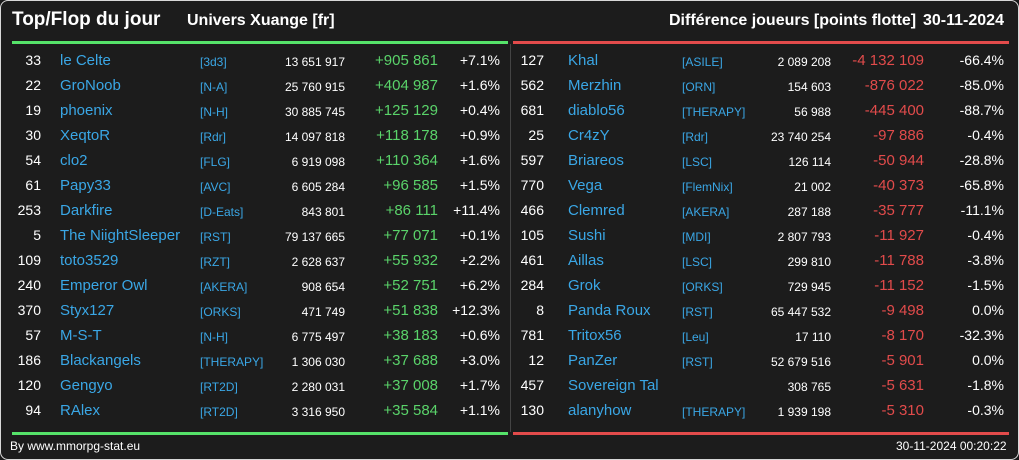 The height and width of the screenshot is (460, 1019). Describe the element at coordinates (812, 187) in the screenshot. I see `player-points: 21 002` at that location.